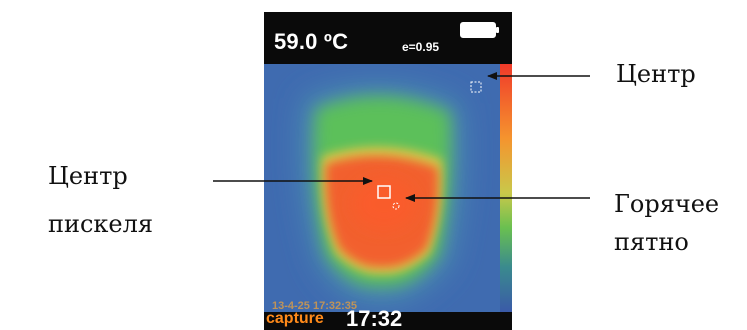  What do you see at coordinates (374, 318) in the screenshot?
I see `clock-readout: 17:32` at bounding box center [374, 318].